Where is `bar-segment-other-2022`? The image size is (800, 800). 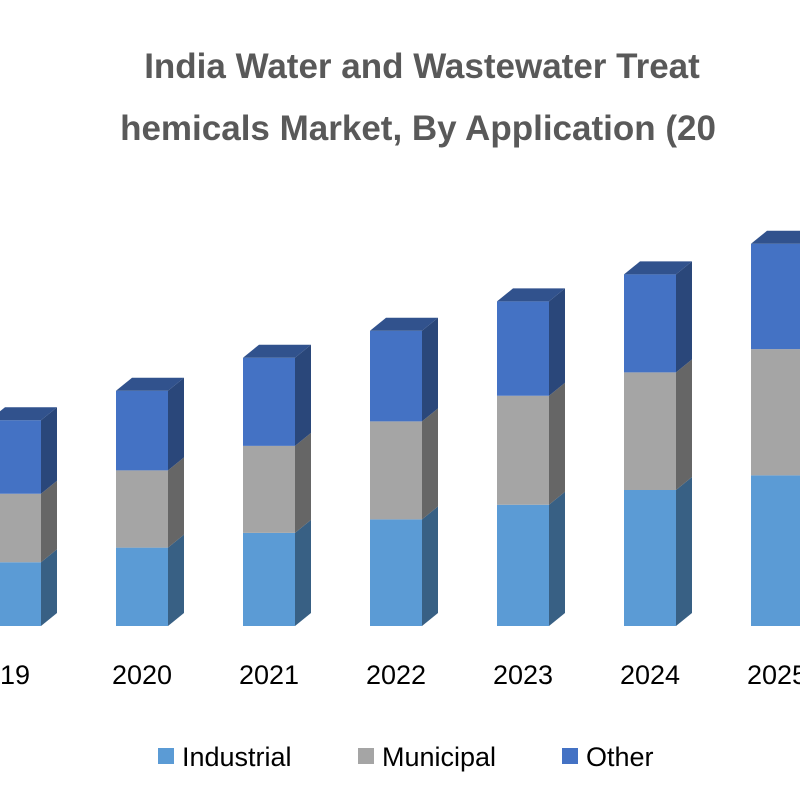
bar-segment-other-2022 is located at coordinates (404, 369).